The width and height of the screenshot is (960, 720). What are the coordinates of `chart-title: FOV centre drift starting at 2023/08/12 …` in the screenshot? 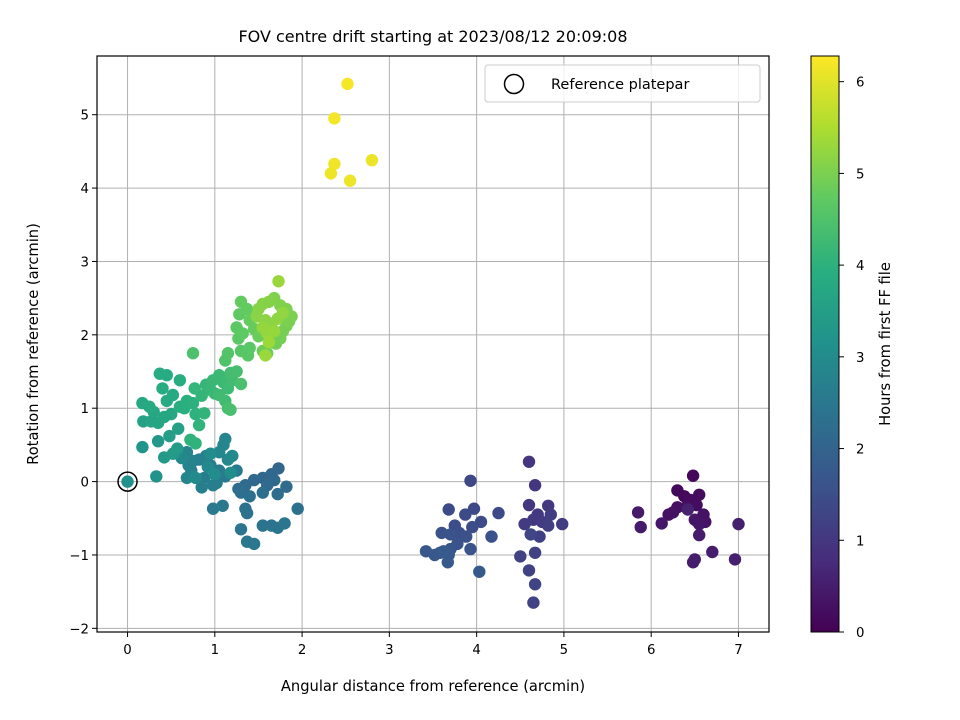 It's located at (432, 36).